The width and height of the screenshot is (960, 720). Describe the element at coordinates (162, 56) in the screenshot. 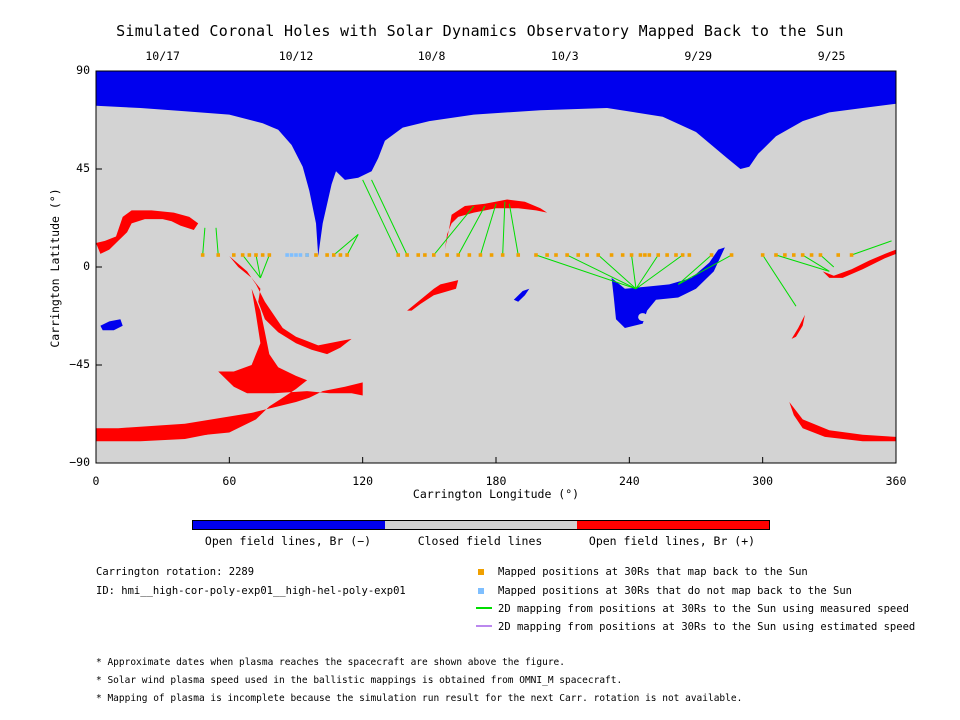

I see `top-date-label: 10/17` at that location.